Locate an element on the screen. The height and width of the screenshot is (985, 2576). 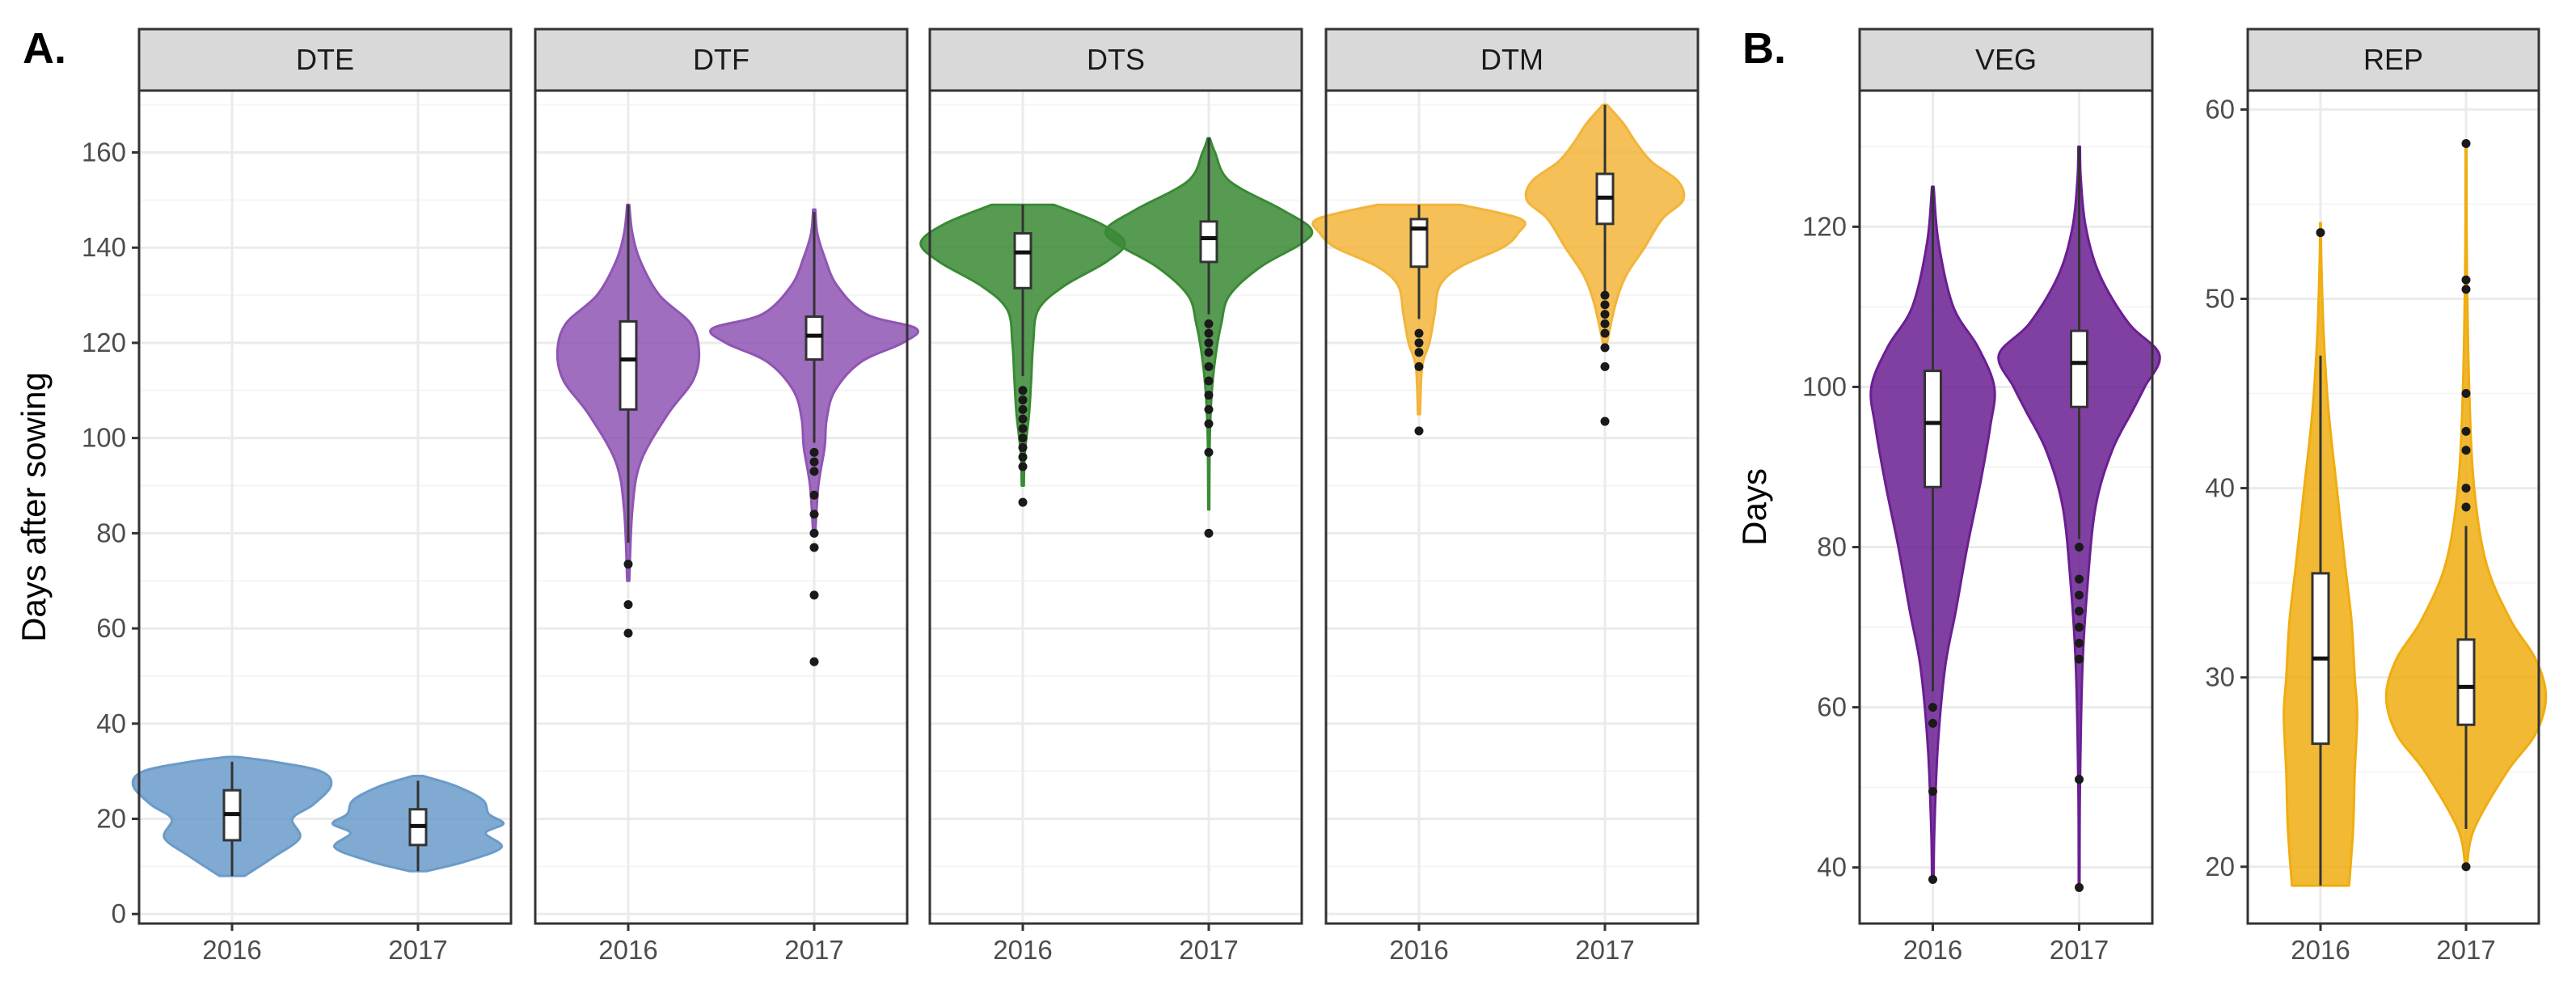
y-tick-label: 30 is located at coordinates (2220, 677).